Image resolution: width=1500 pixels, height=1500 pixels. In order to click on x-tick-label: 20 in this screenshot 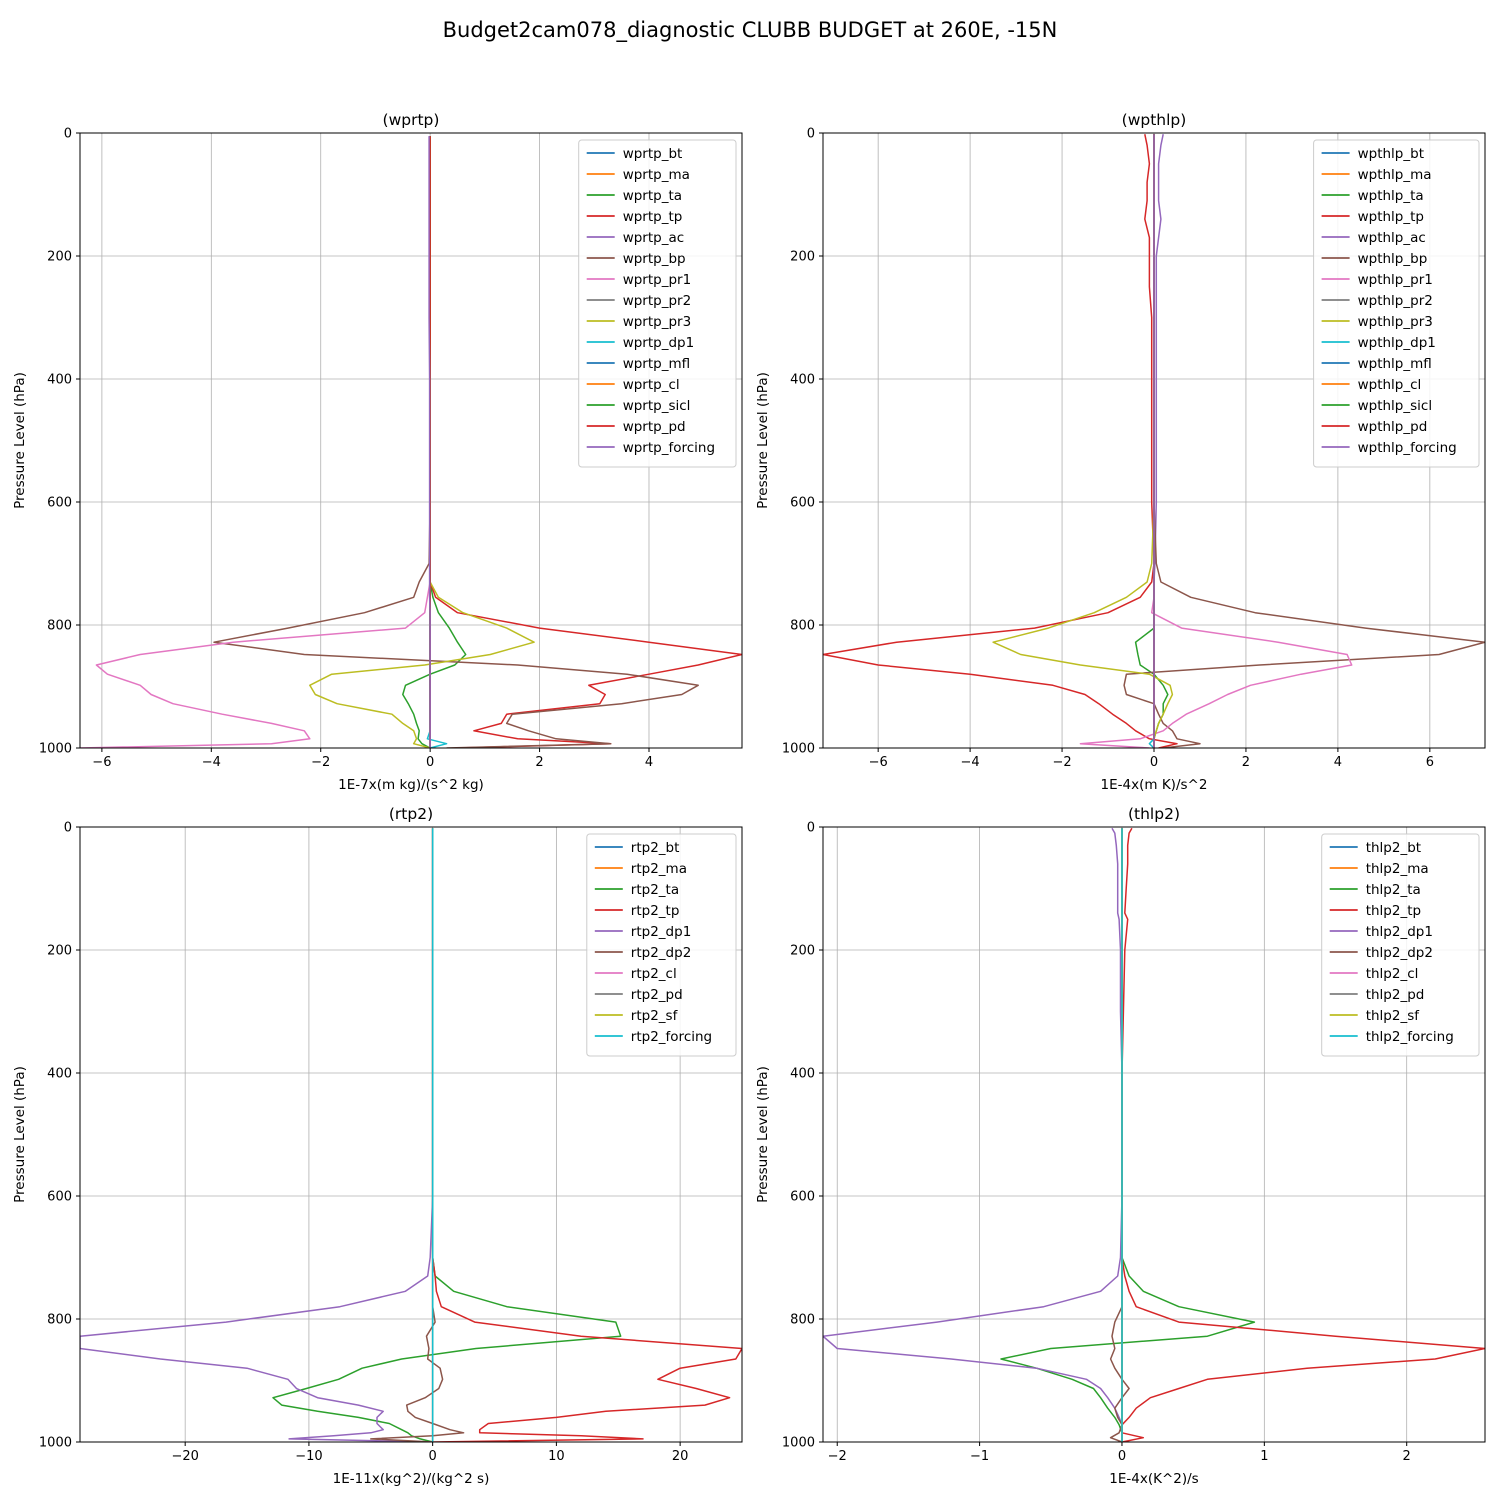, I will do `click(680, 1456)`.